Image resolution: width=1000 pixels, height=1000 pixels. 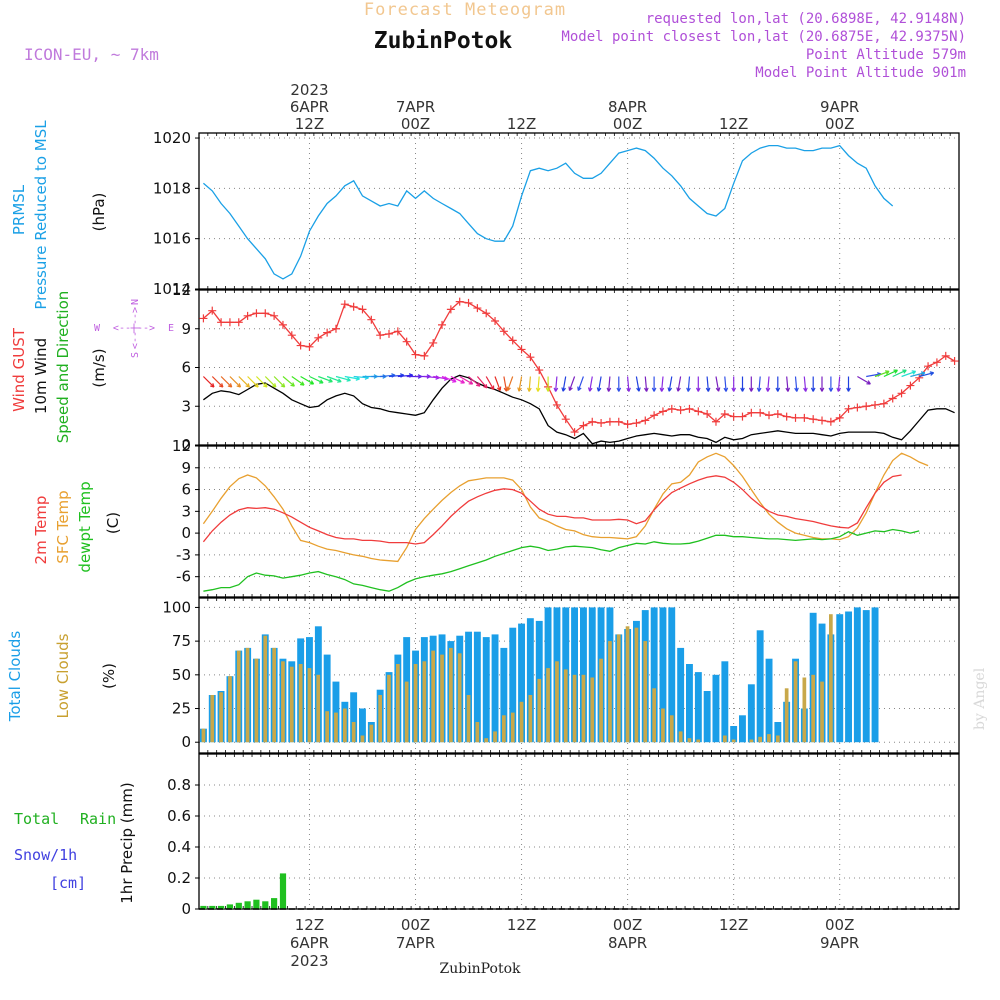 I want to click on top-time-label: 7APR, so click(x=415, y=107).